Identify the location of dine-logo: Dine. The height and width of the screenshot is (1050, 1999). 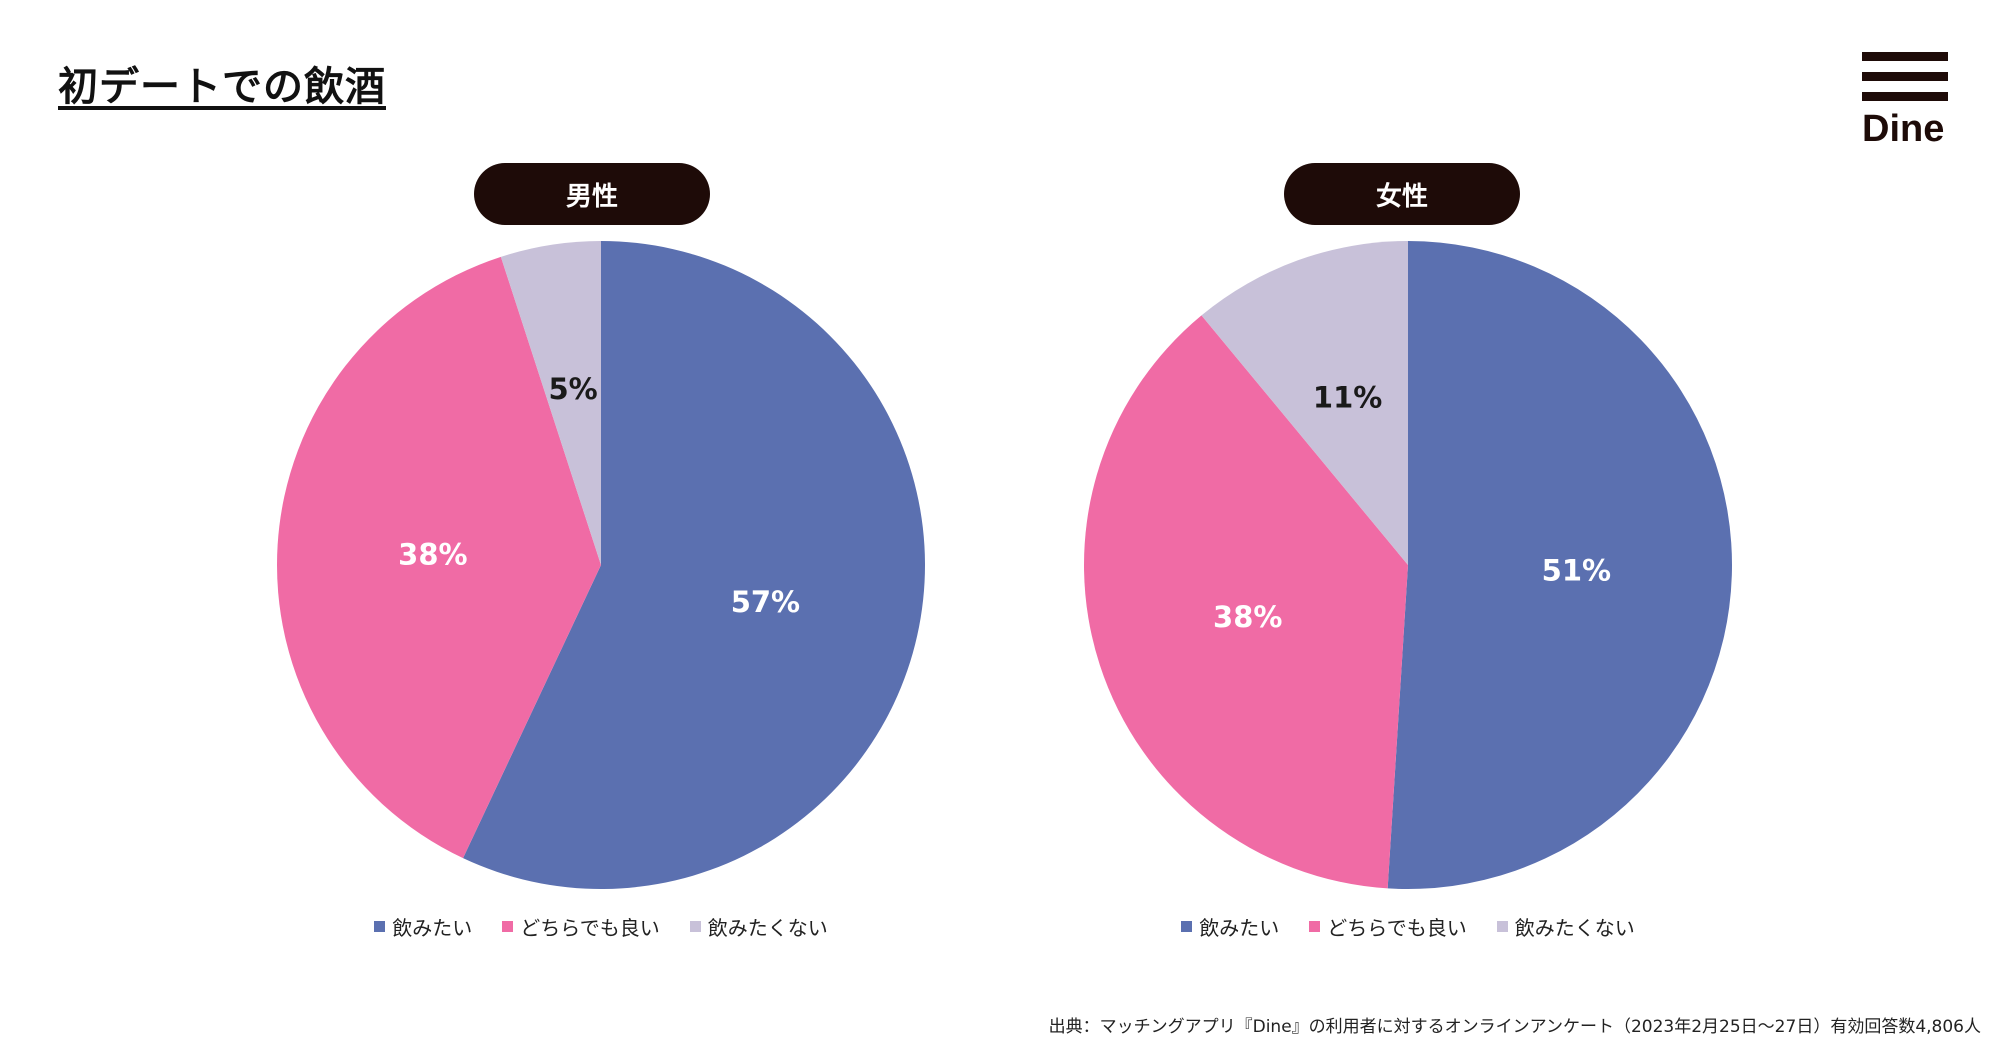
(1908, 101).